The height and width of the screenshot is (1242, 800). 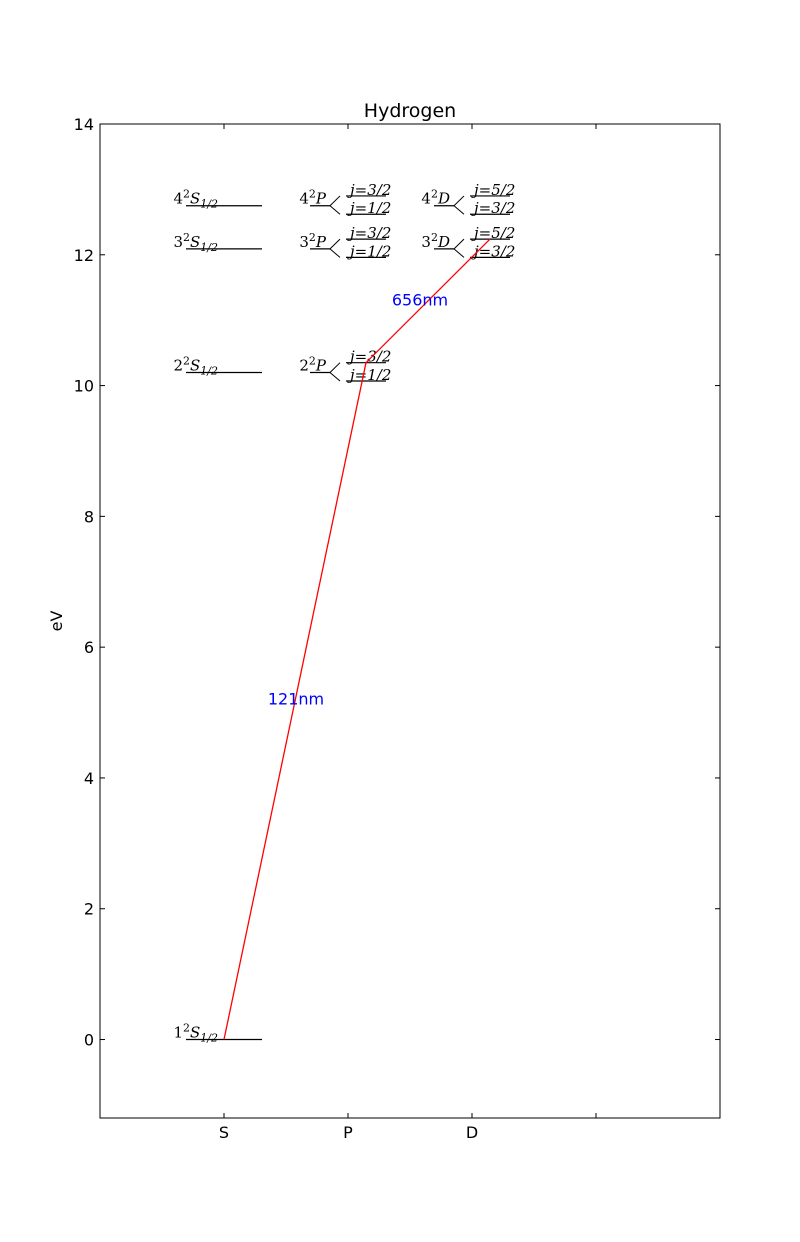 What do you see at coordinates (435, 241) in the screenshot?
I see `term-label: 32D` at bounding box center [435, 241].